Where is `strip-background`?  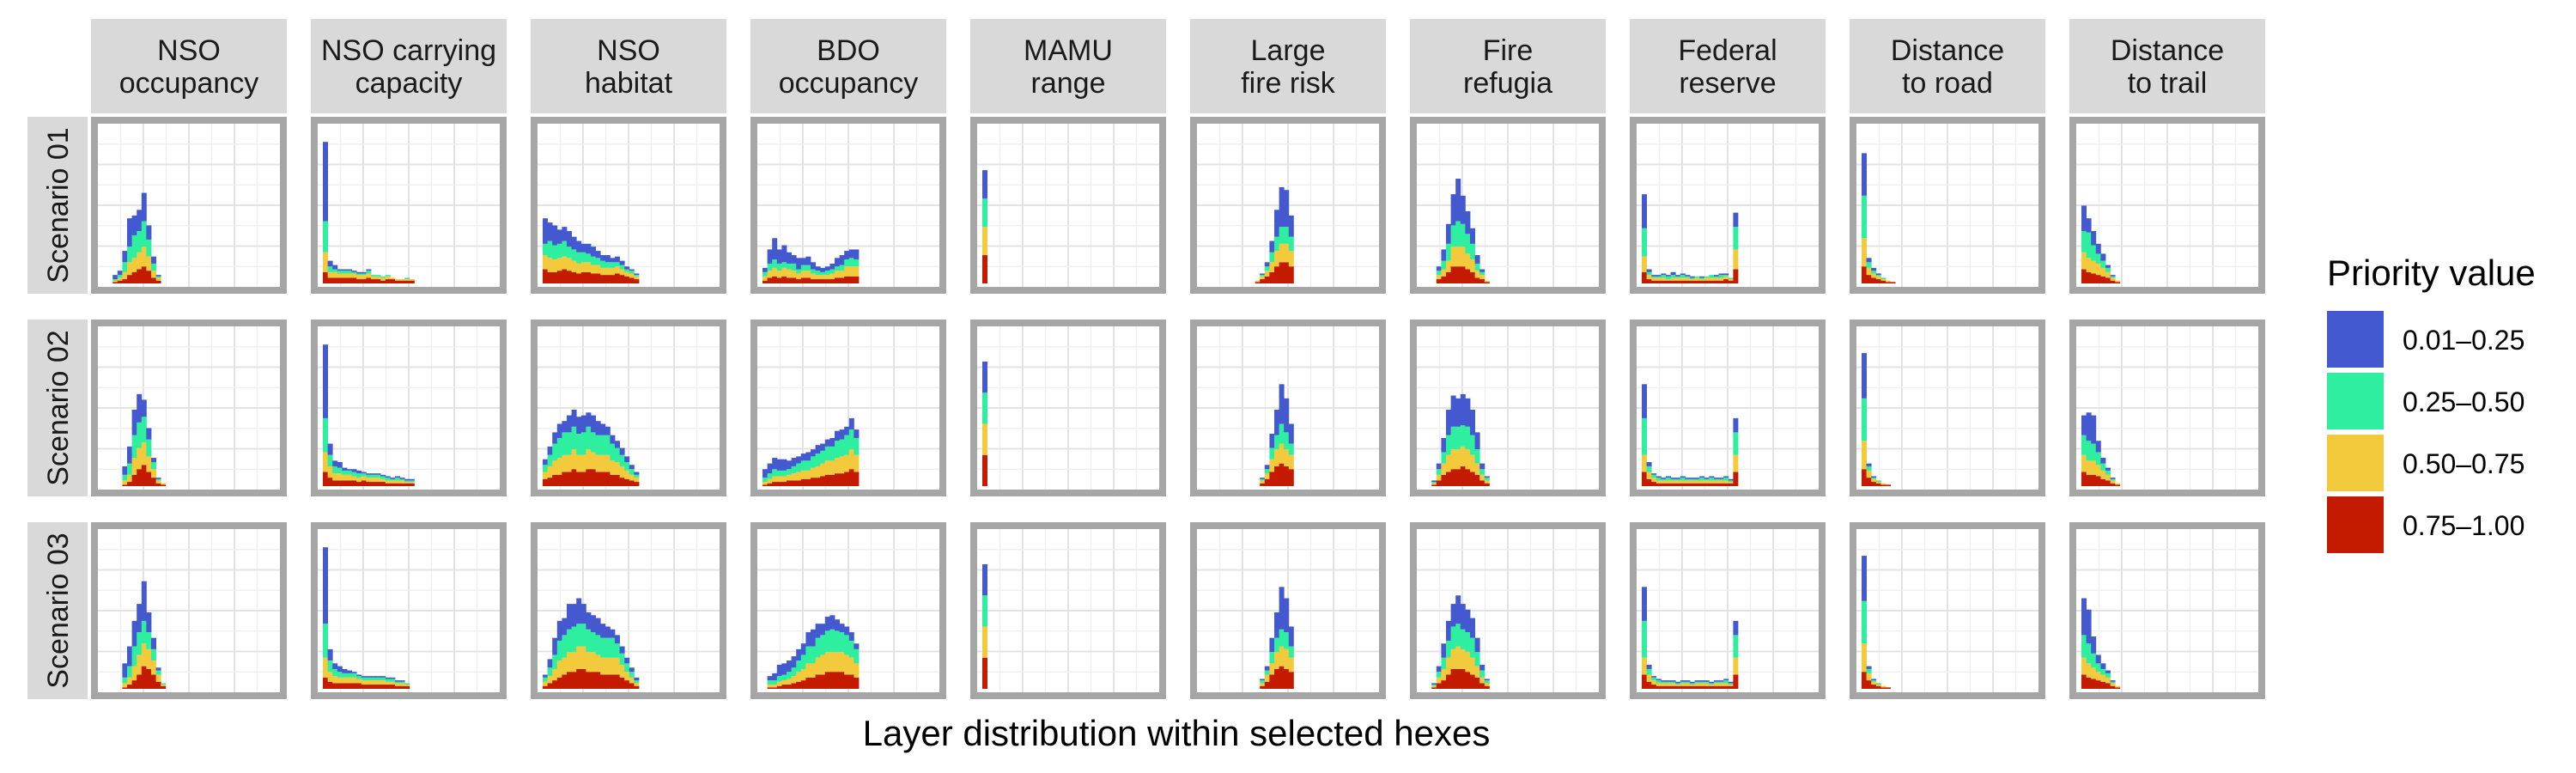 strip-background is located at coordinates (58, 408).